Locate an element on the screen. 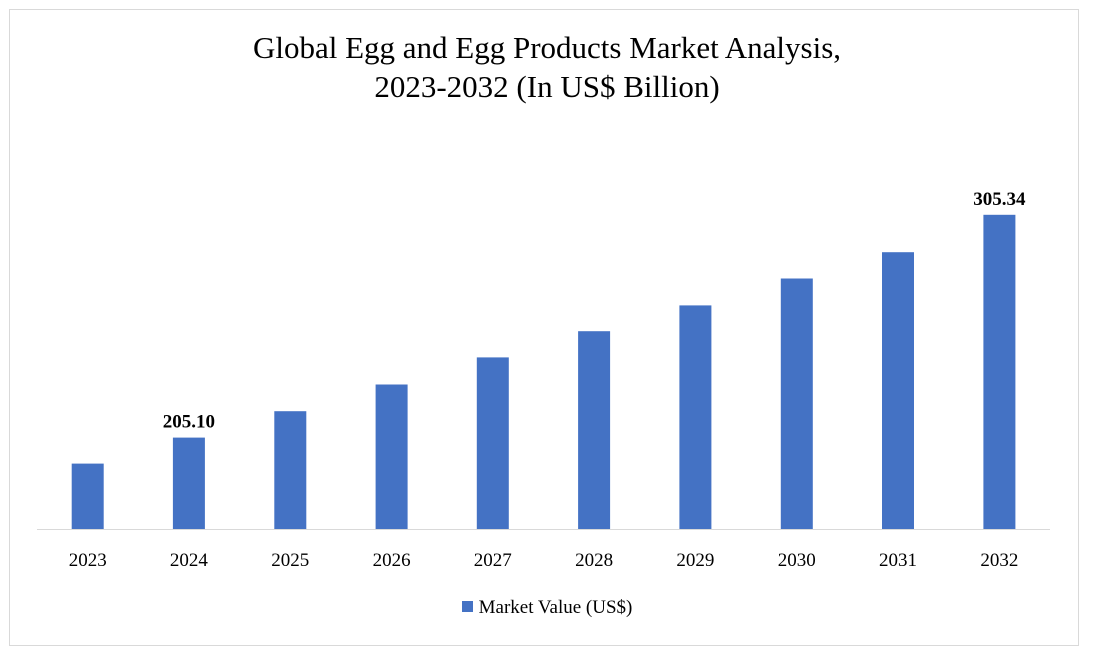  x-tick-label-2025: 2025 is located at coordinates (290, 560).